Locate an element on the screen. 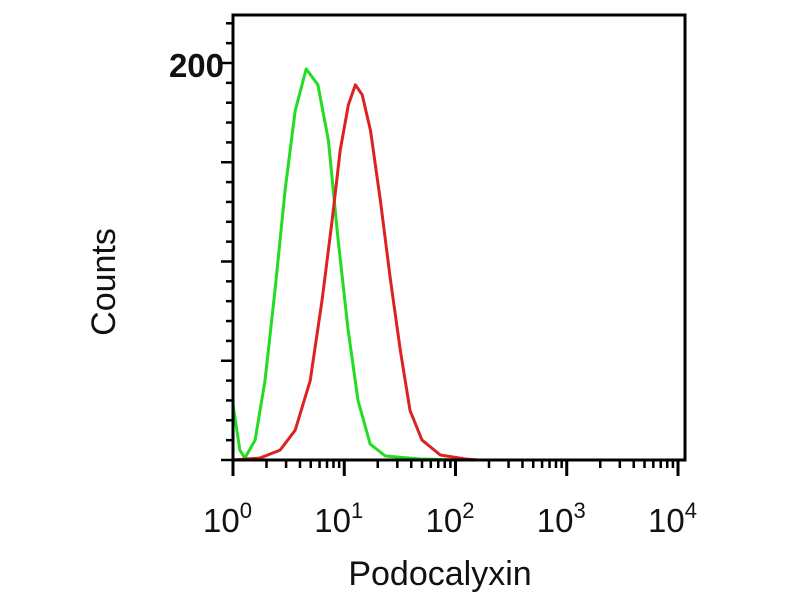  x-tick-label-3: 10³ is located at coordinates (561, 518).